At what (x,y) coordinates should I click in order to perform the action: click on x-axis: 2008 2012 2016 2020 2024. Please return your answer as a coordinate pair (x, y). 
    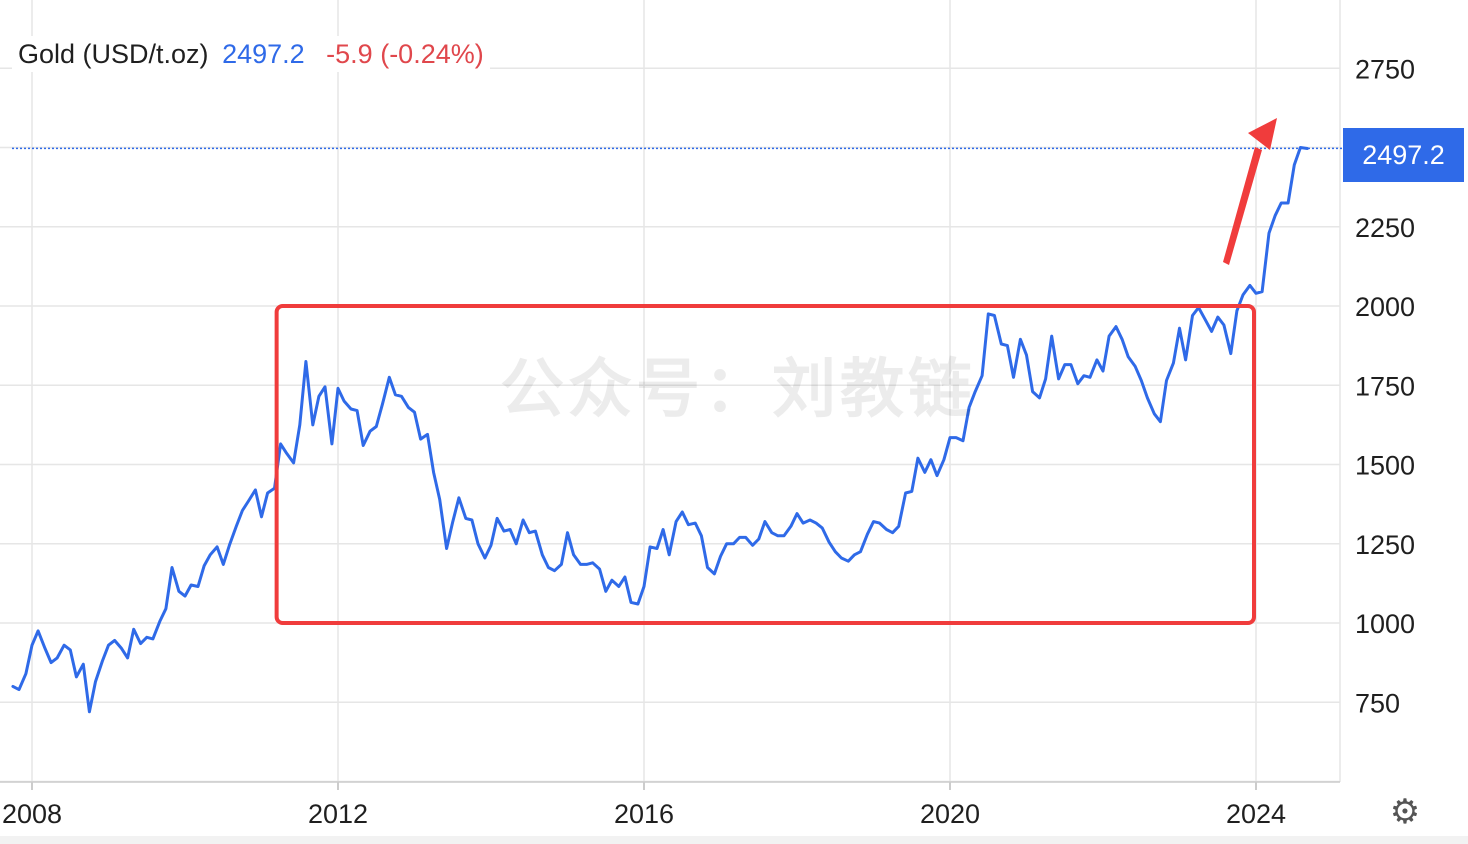
    Looking at the image, I should click on (670, 805).